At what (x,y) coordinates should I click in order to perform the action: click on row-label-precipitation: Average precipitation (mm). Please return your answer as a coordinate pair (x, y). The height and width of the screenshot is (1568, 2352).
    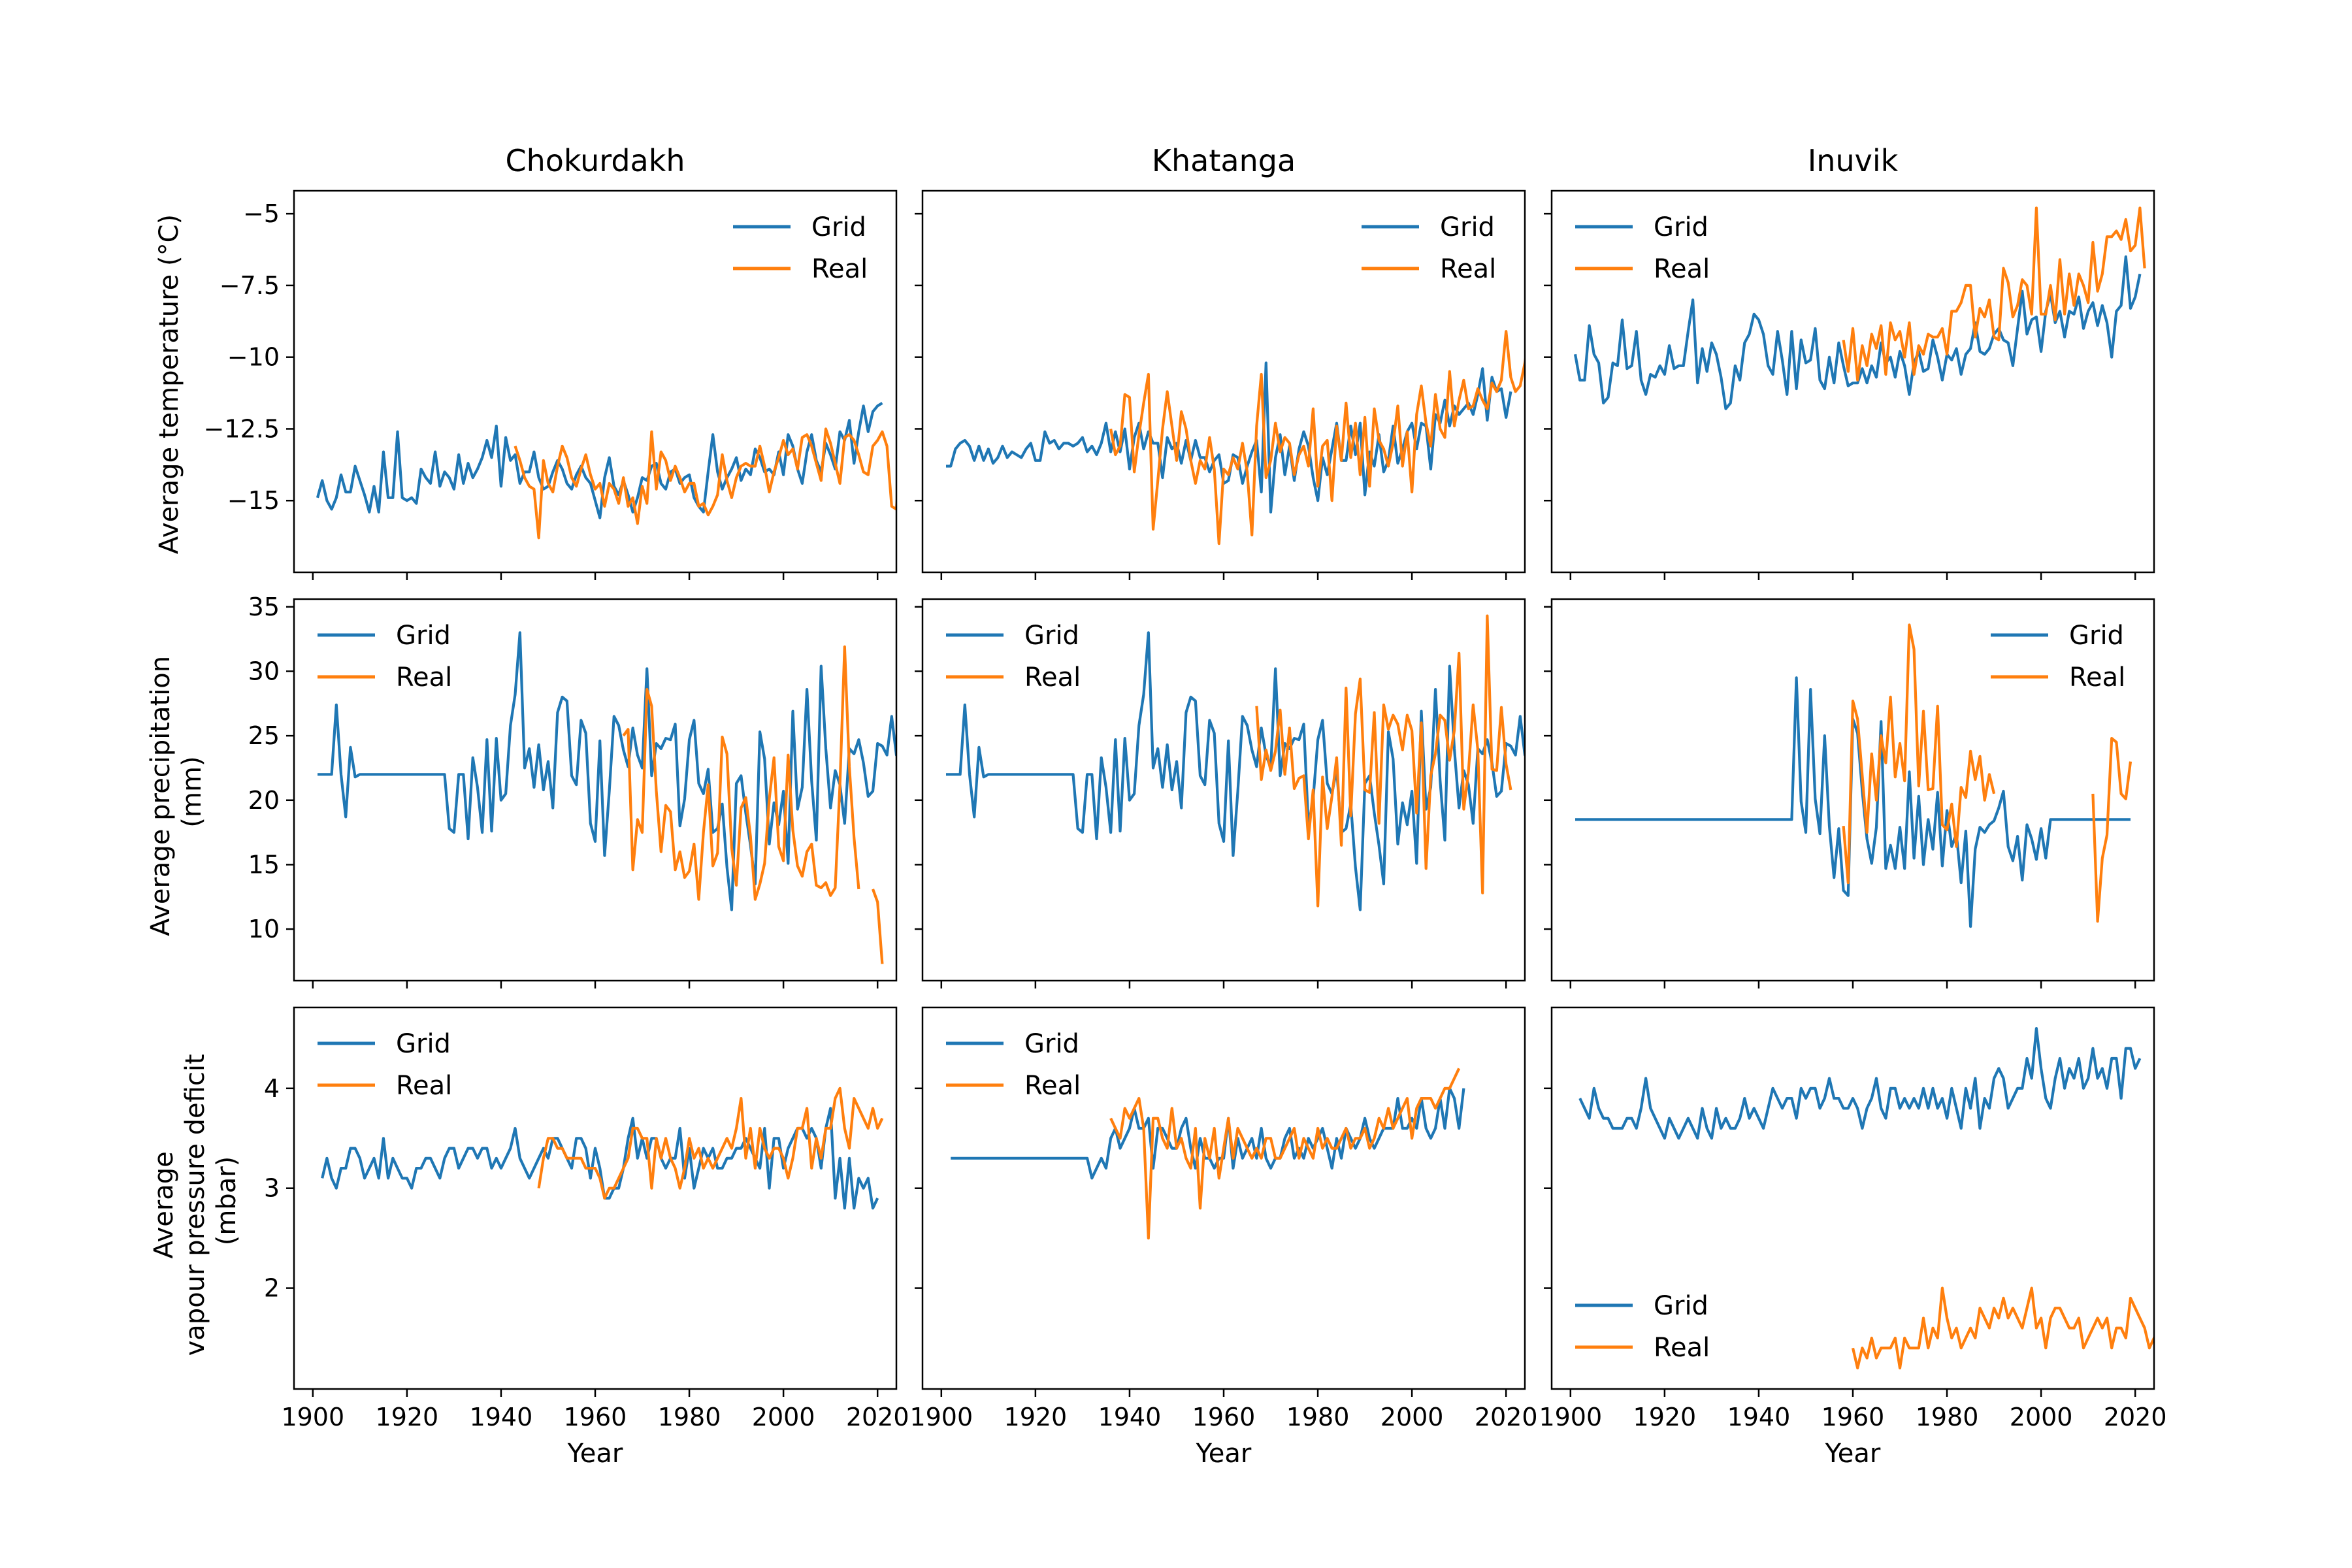
    Looking at the image, I should click on (176, 791).